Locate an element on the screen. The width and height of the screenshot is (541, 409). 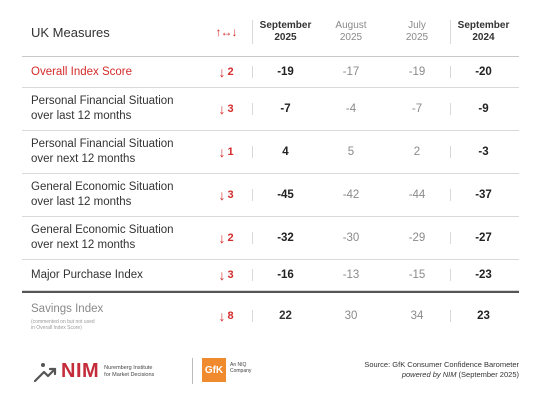
savings-label: Savings Index is located at coordinates (67, 308).